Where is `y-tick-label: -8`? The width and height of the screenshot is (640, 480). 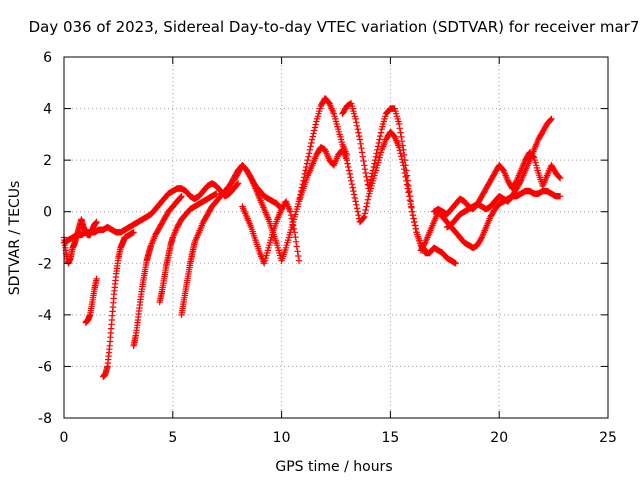 y-tick-label: -8 is located at coordinates (45, 419).